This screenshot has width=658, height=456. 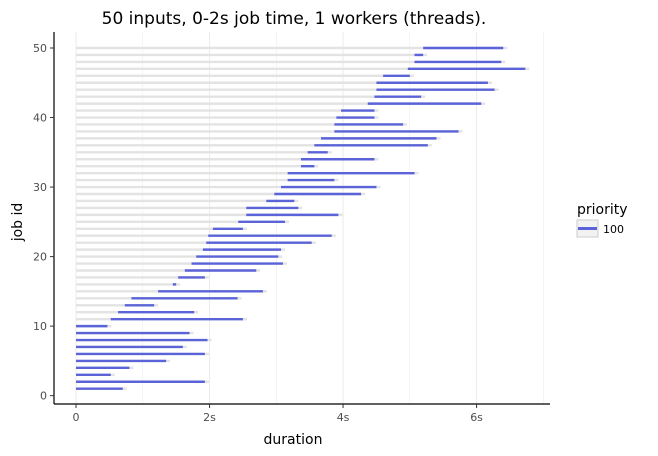 What do you see at coordinates (43, 396) in the screenshot?
I see `y-tick-label: 0` at bounding box center [43, 396].